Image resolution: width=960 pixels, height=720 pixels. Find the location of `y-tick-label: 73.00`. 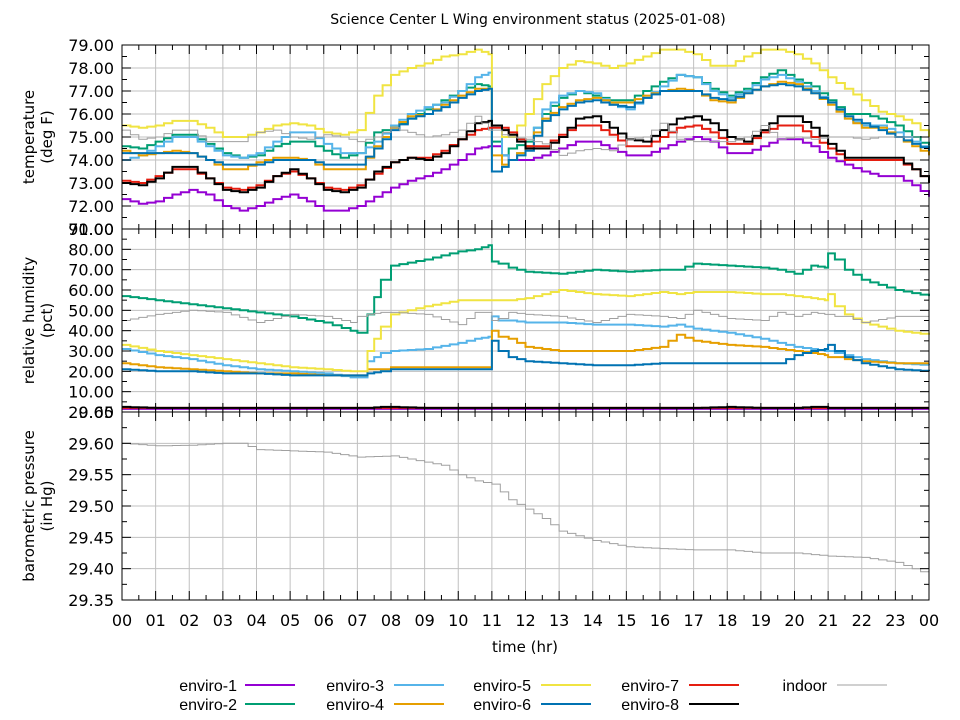

y-tick-label: 73.00 is located at coordinates (91, 183).